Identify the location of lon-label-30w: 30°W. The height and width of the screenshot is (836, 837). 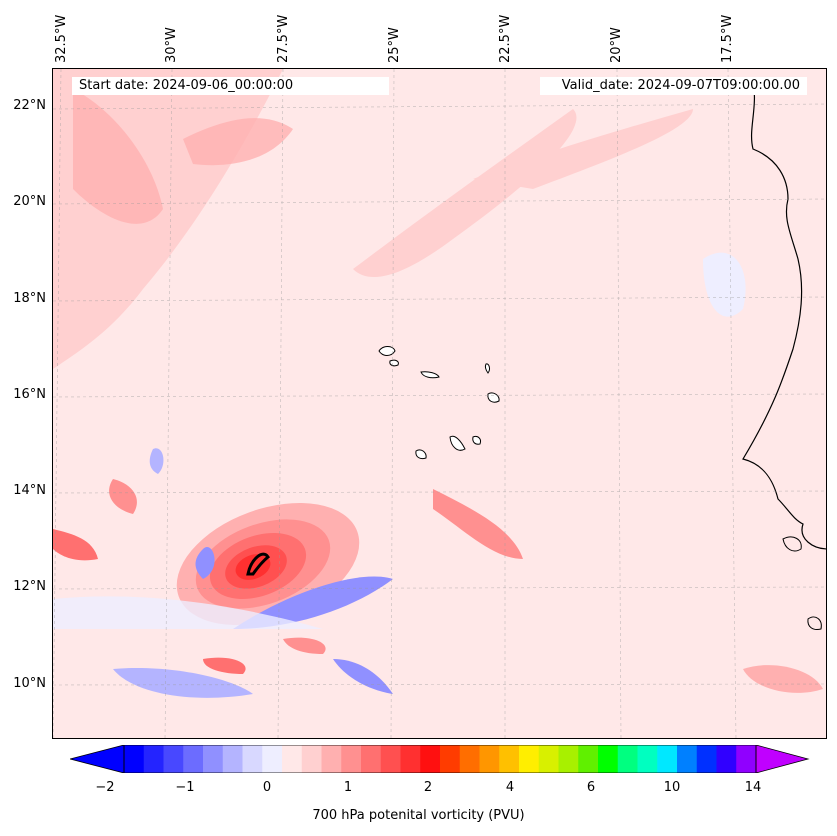
(171, 45).